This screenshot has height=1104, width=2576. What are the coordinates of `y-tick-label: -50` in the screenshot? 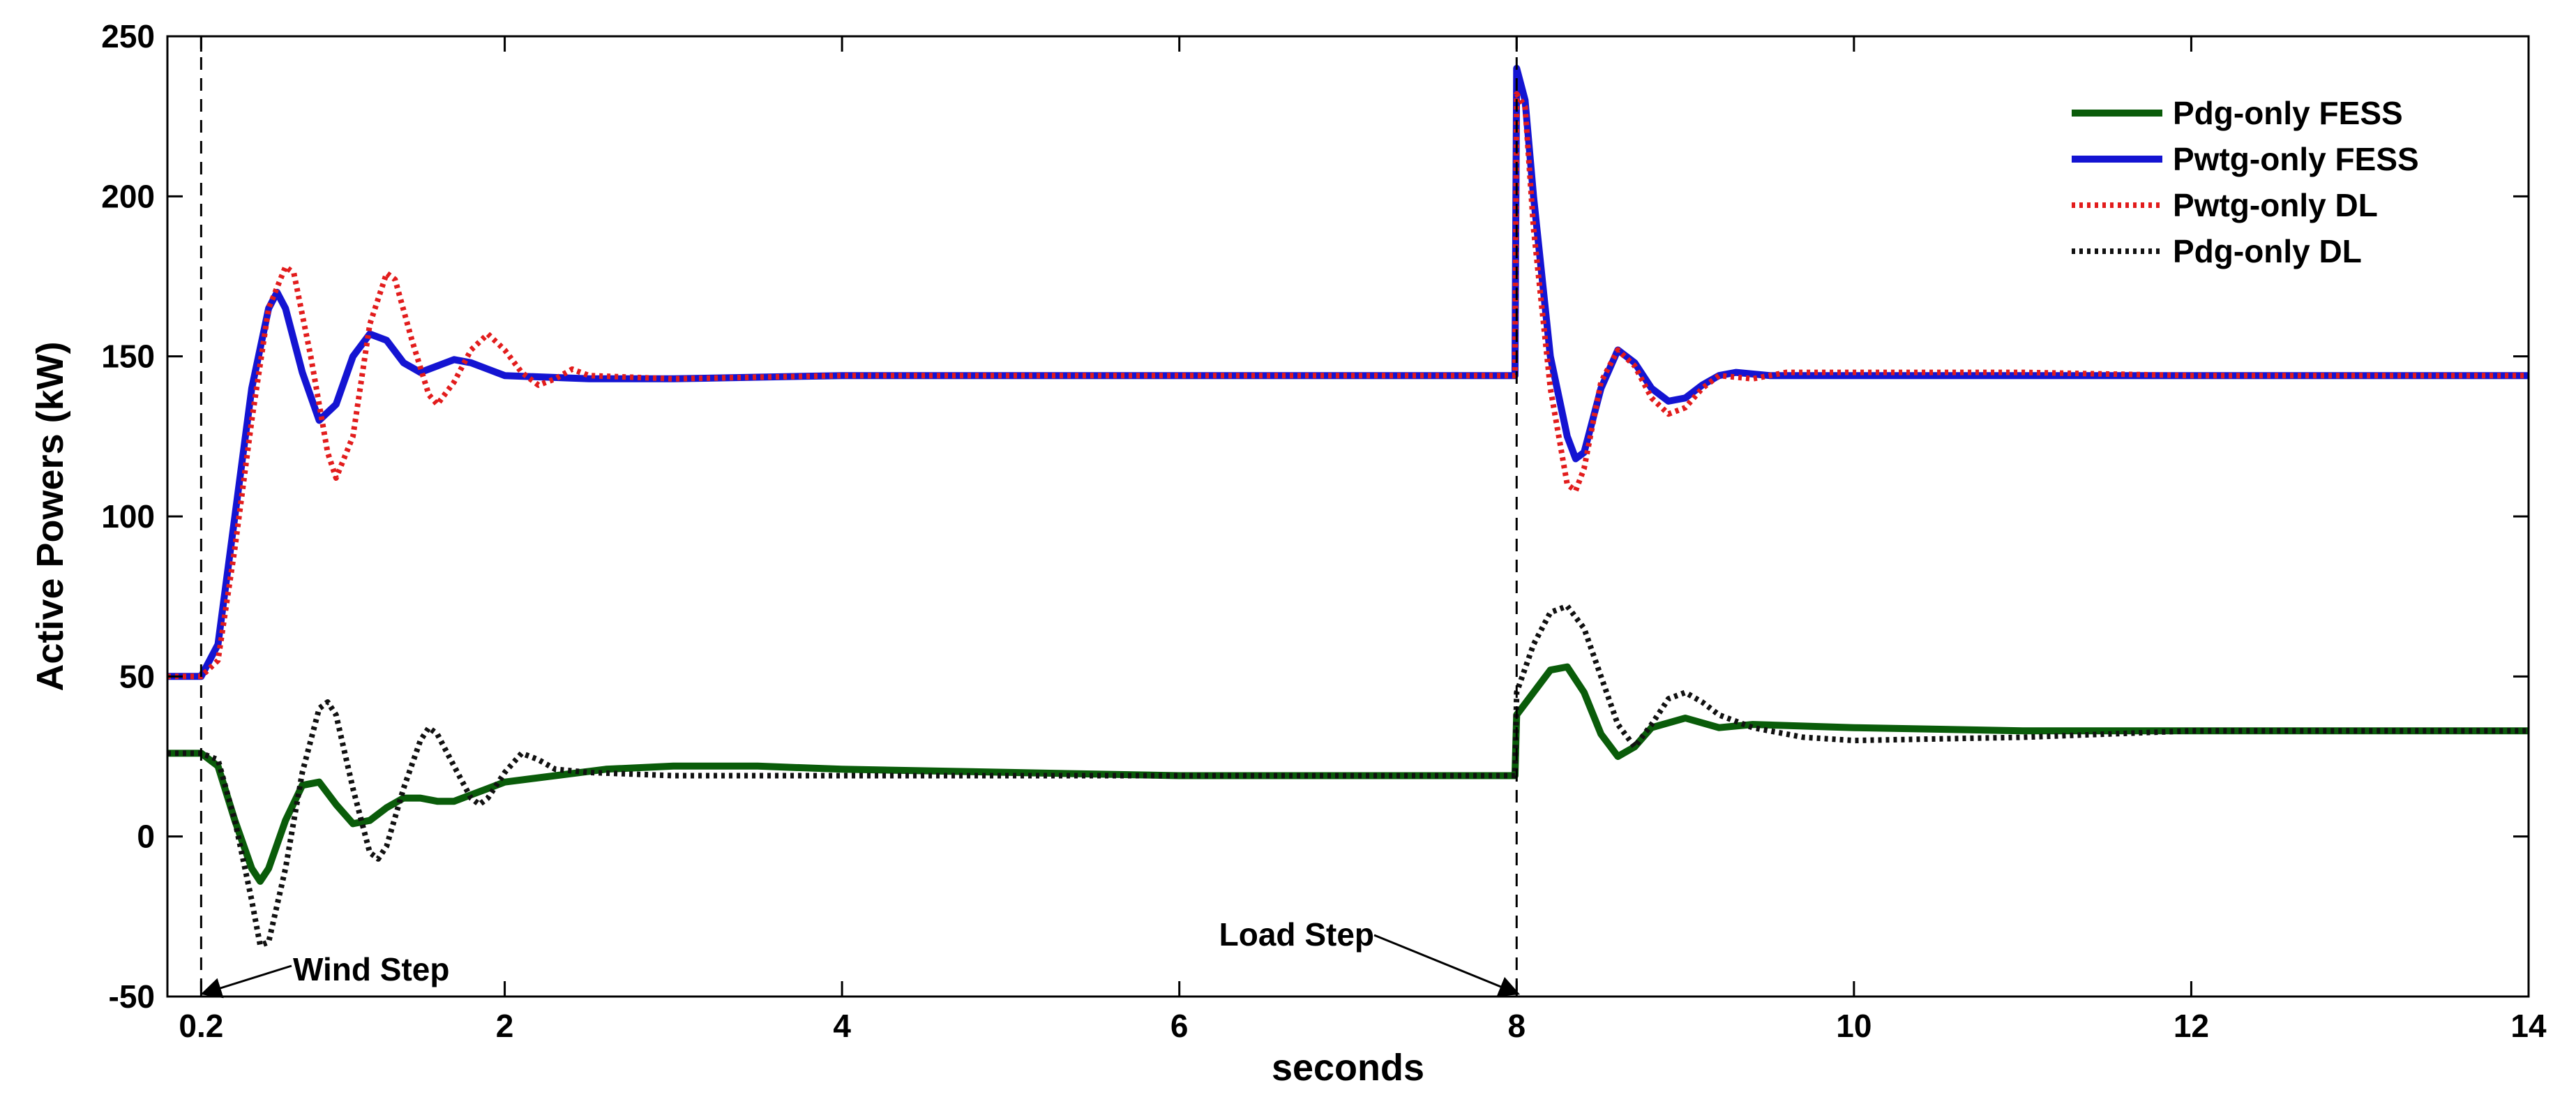 It's located at (132, 997).